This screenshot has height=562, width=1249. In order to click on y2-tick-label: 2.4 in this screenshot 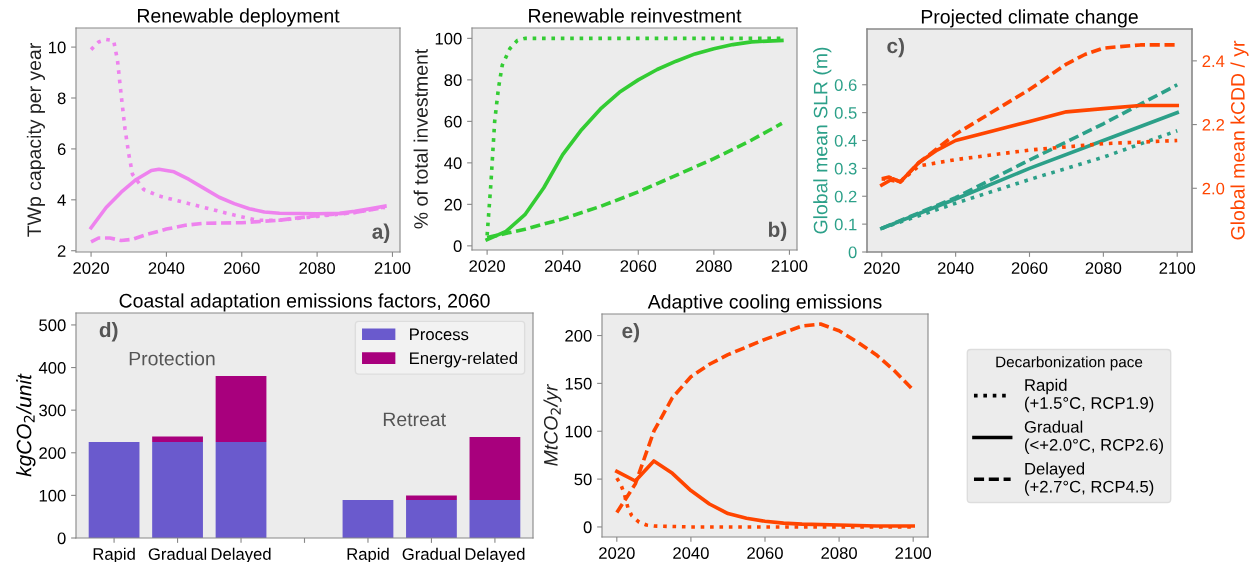, I will do `click(1213, 61)`.